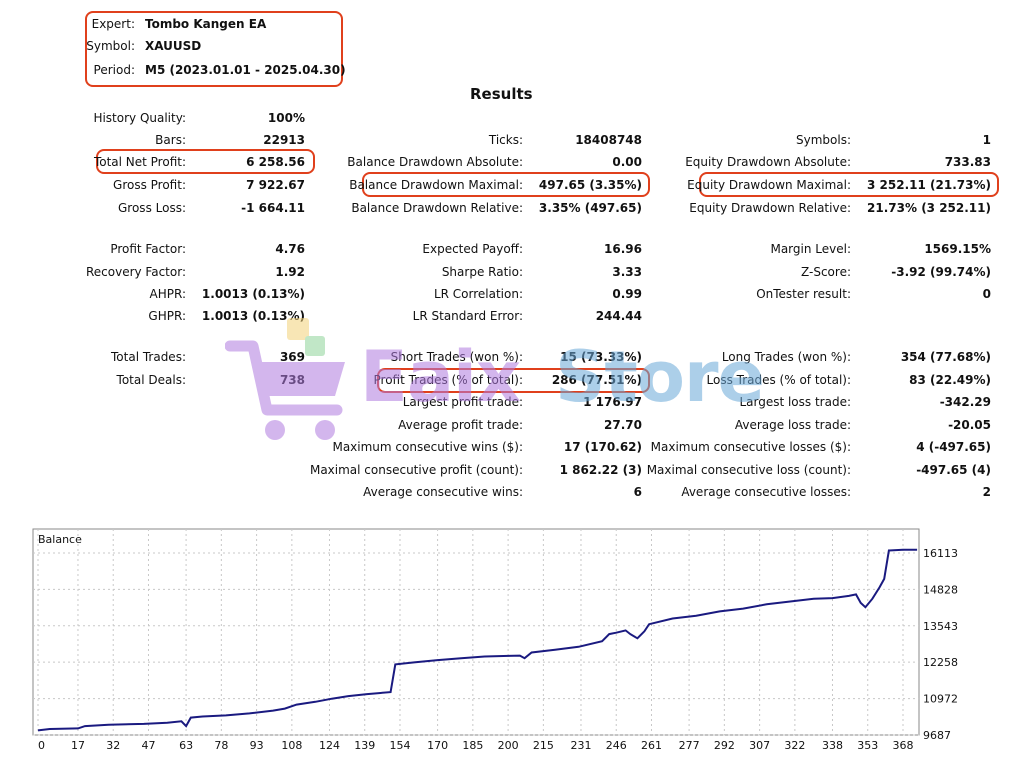 This screenshot has height=770, width=1024. What do you see at coordinates (113, 745) in the screenshot?
I see `x-tick-label: 32` at bounding box center [113, 745].